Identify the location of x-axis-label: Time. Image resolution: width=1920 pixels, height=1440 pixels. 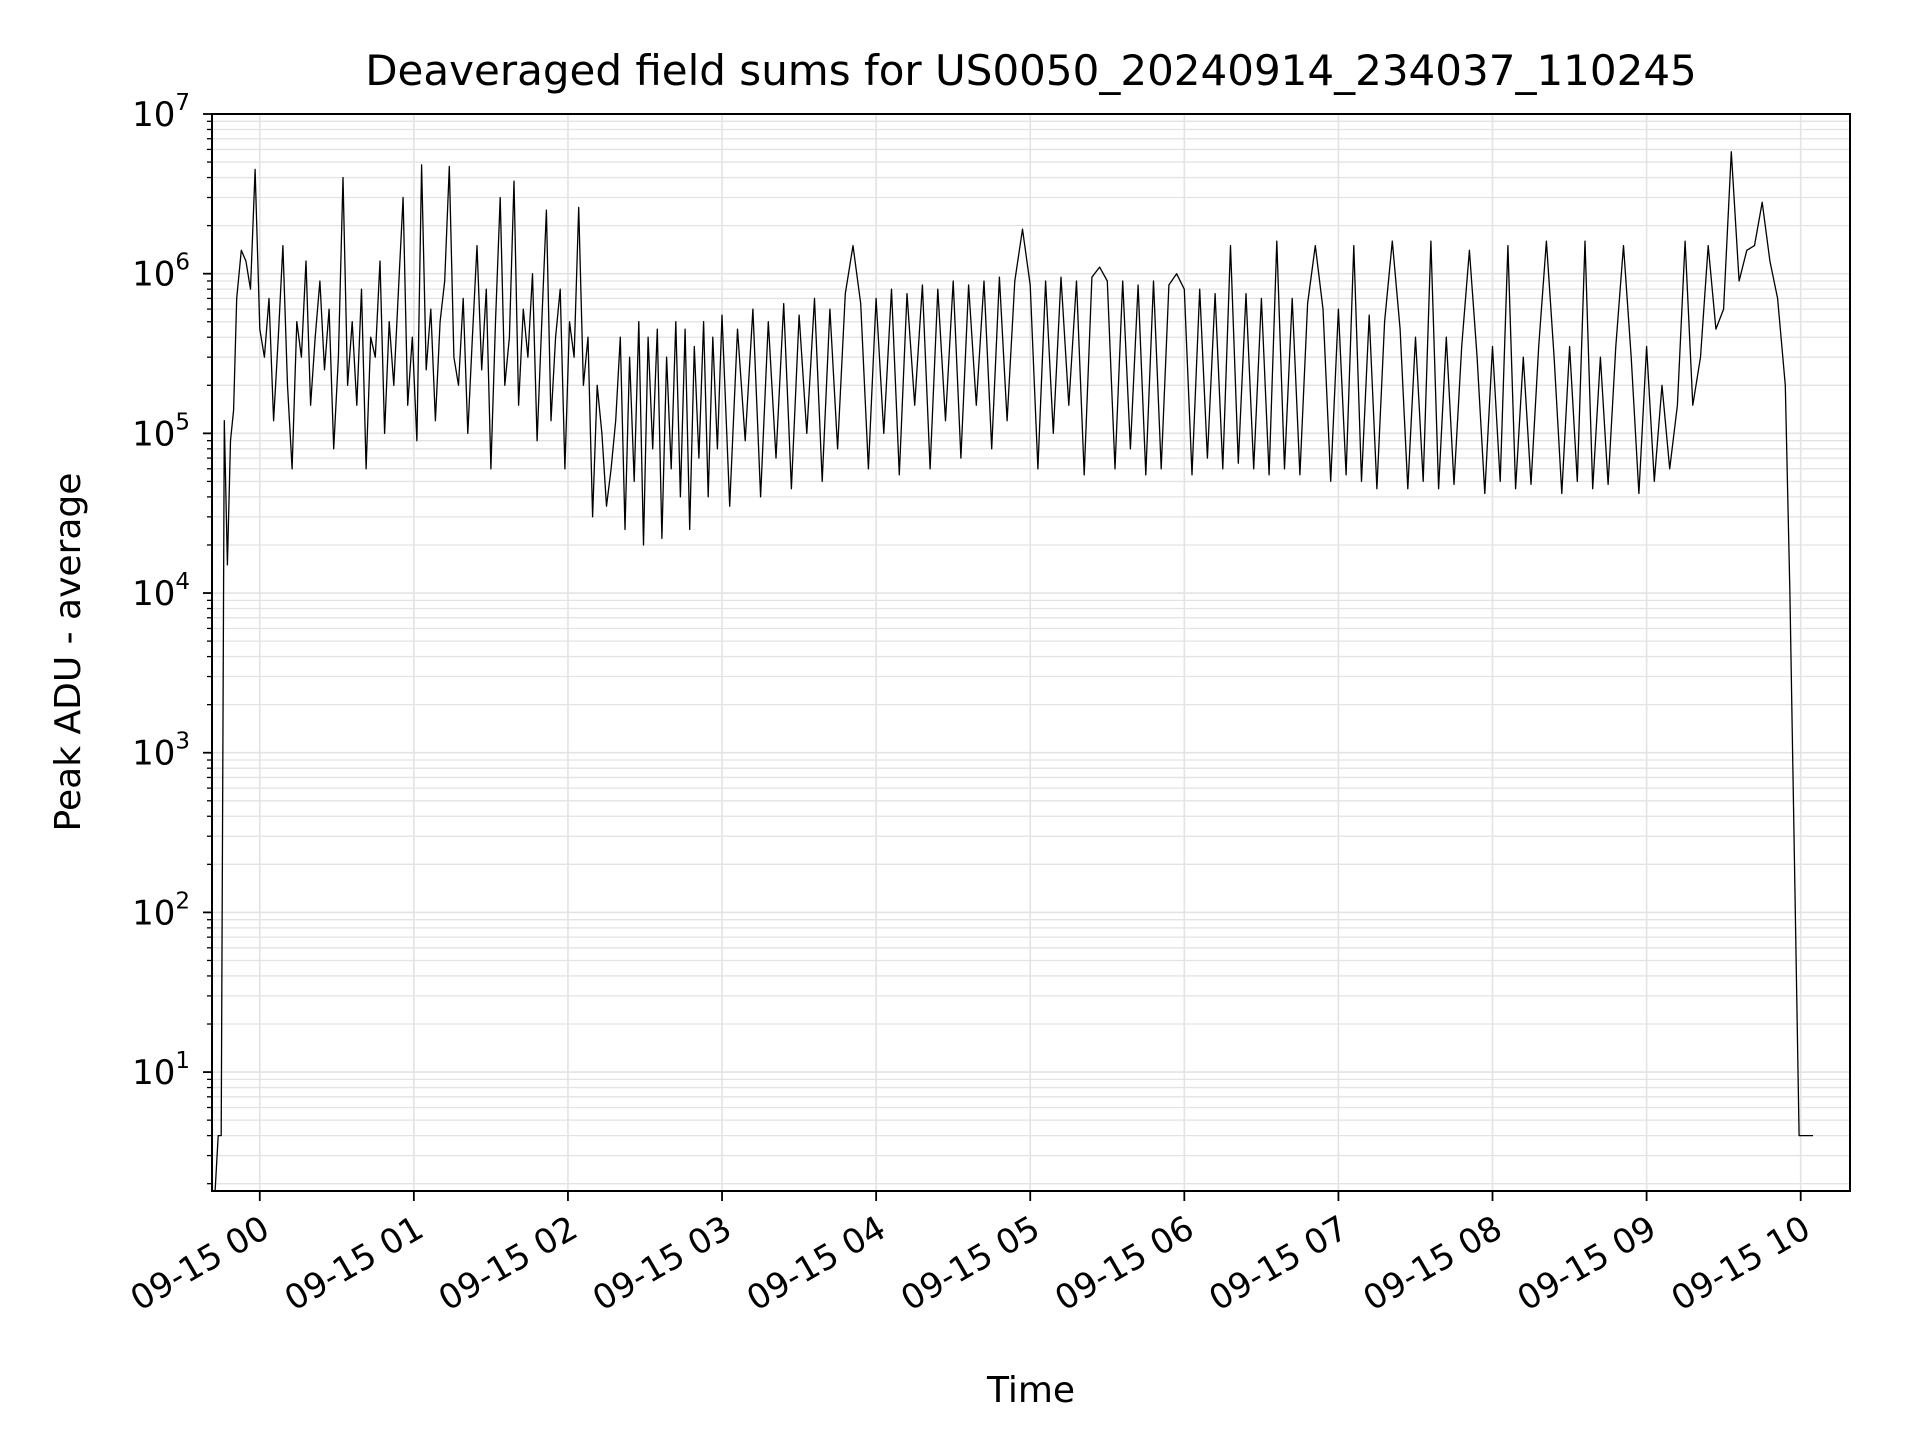
(1030, 1390).